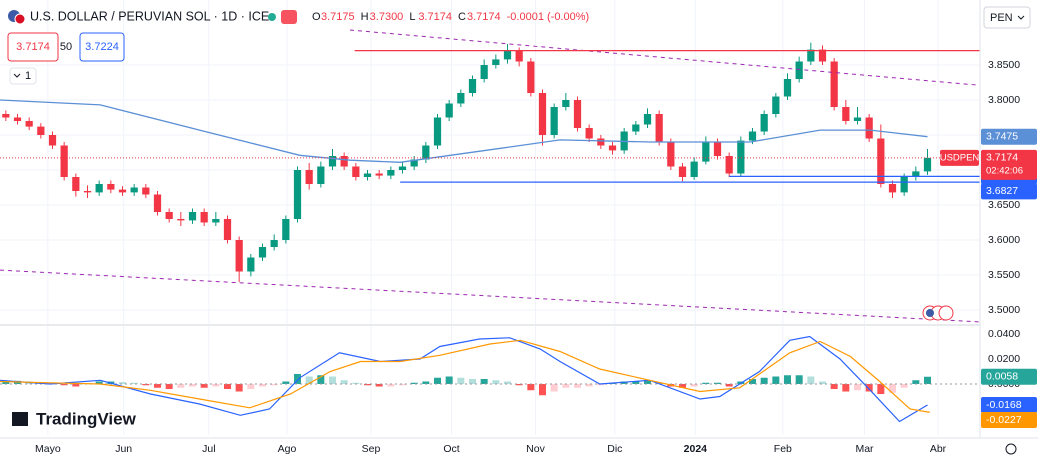 The height and width of the screenshot is (467, 1038). What do you see at coordinates (783, 449) in the screenshot?
I see `x-tick-label: Feb` at bounding box center [783, 449].